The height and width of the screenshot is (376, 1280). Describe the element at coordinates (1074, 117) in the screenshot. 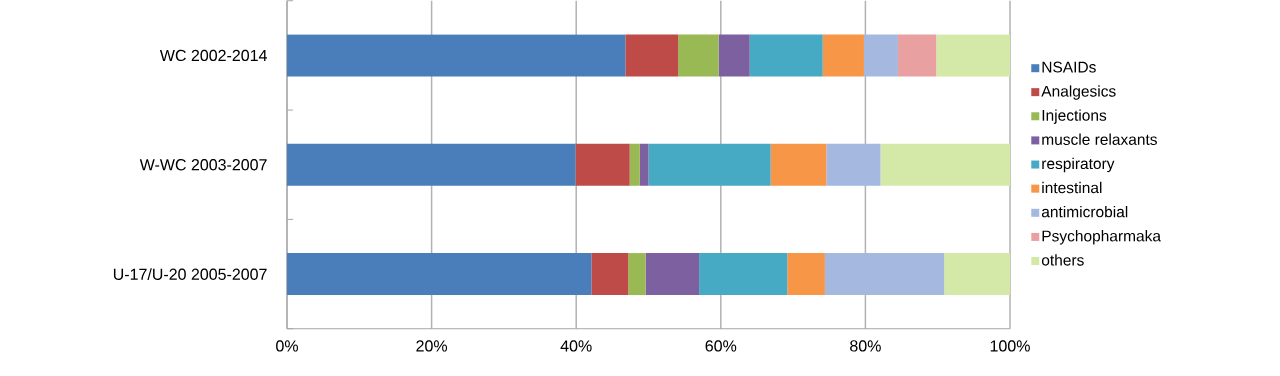

I see `legend-label: Injections` at that location.